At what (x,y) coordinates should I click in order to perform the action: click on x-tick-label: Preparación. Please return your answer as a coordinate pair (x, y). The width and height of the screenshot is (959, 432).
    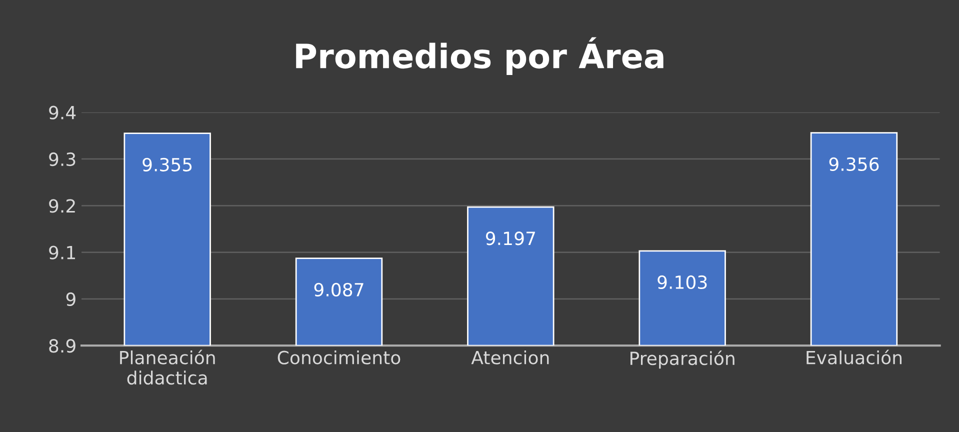
    Looking at the image, I should click on (682, 359).